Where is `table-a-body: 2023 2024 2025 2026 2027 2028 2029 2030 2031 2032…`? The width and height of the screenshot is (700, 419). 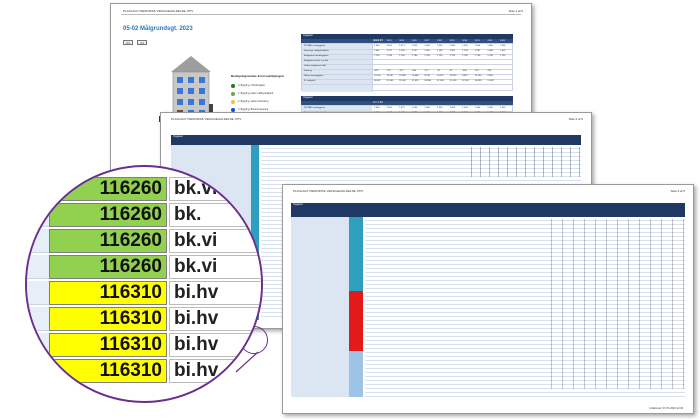 table-a-body: 2023 2024 2025 2026 2027 2028 2029 2030 2031 2032… is located at coordinates (407, 66).